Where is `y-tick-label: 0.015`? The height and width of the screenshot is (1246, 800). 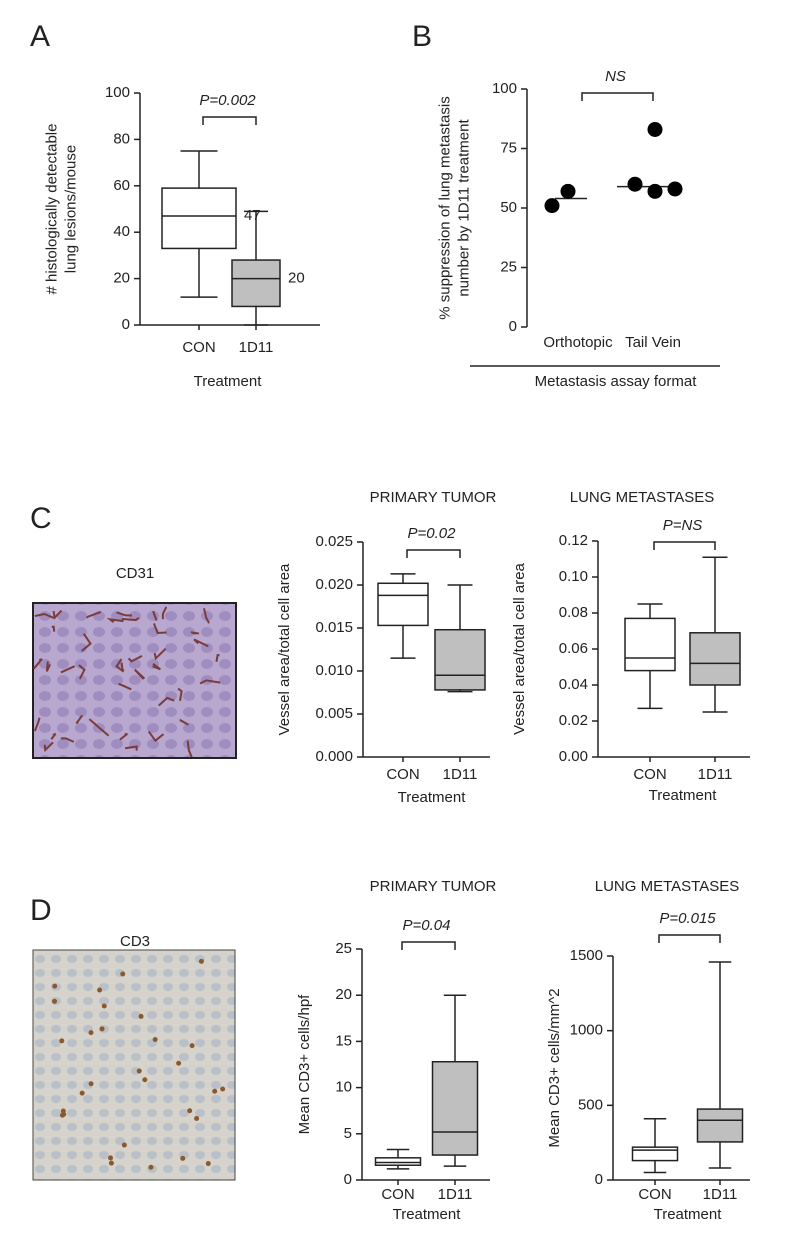 y-tick-label: 0.015 is located at coordinates (334, 627).